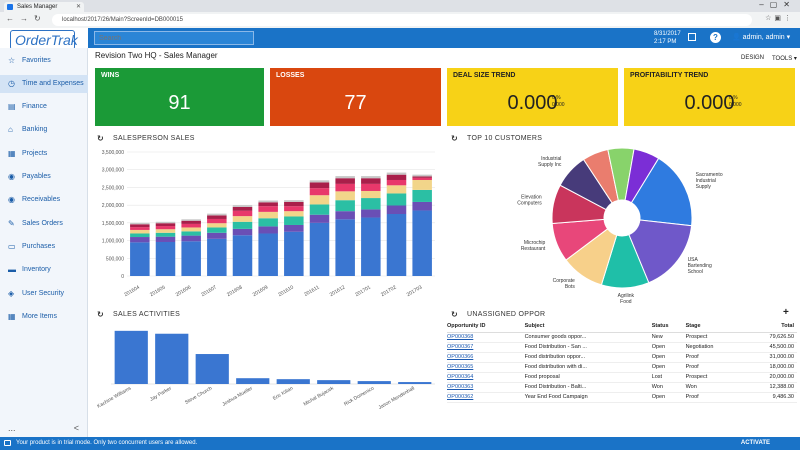 The height and width of the screenshot is (450, 800). Describe the element at coordinates (715, 37) in the screenshot. I see `help-icon: ?` at that location.